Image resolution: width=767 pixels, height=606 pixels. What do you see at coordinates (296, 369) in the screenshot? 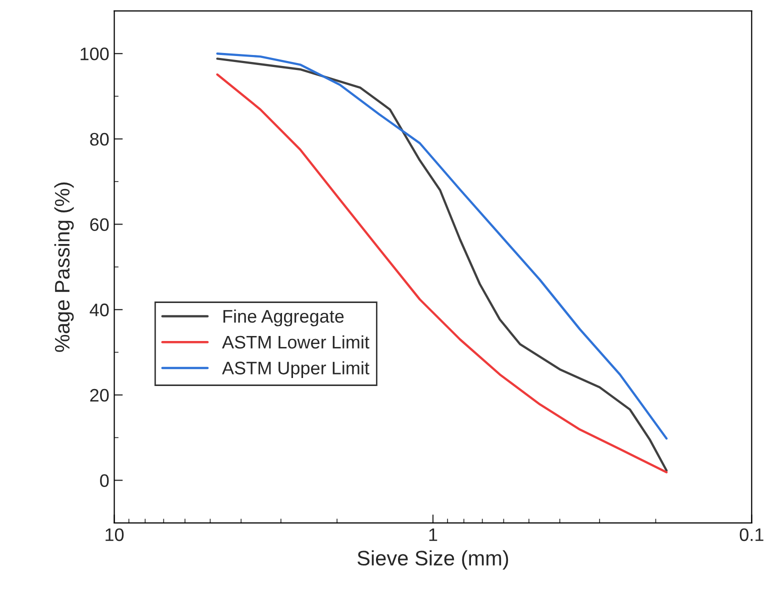
I see `legend-label: ASTM Upper Limit` at bounding box center [296, 369].